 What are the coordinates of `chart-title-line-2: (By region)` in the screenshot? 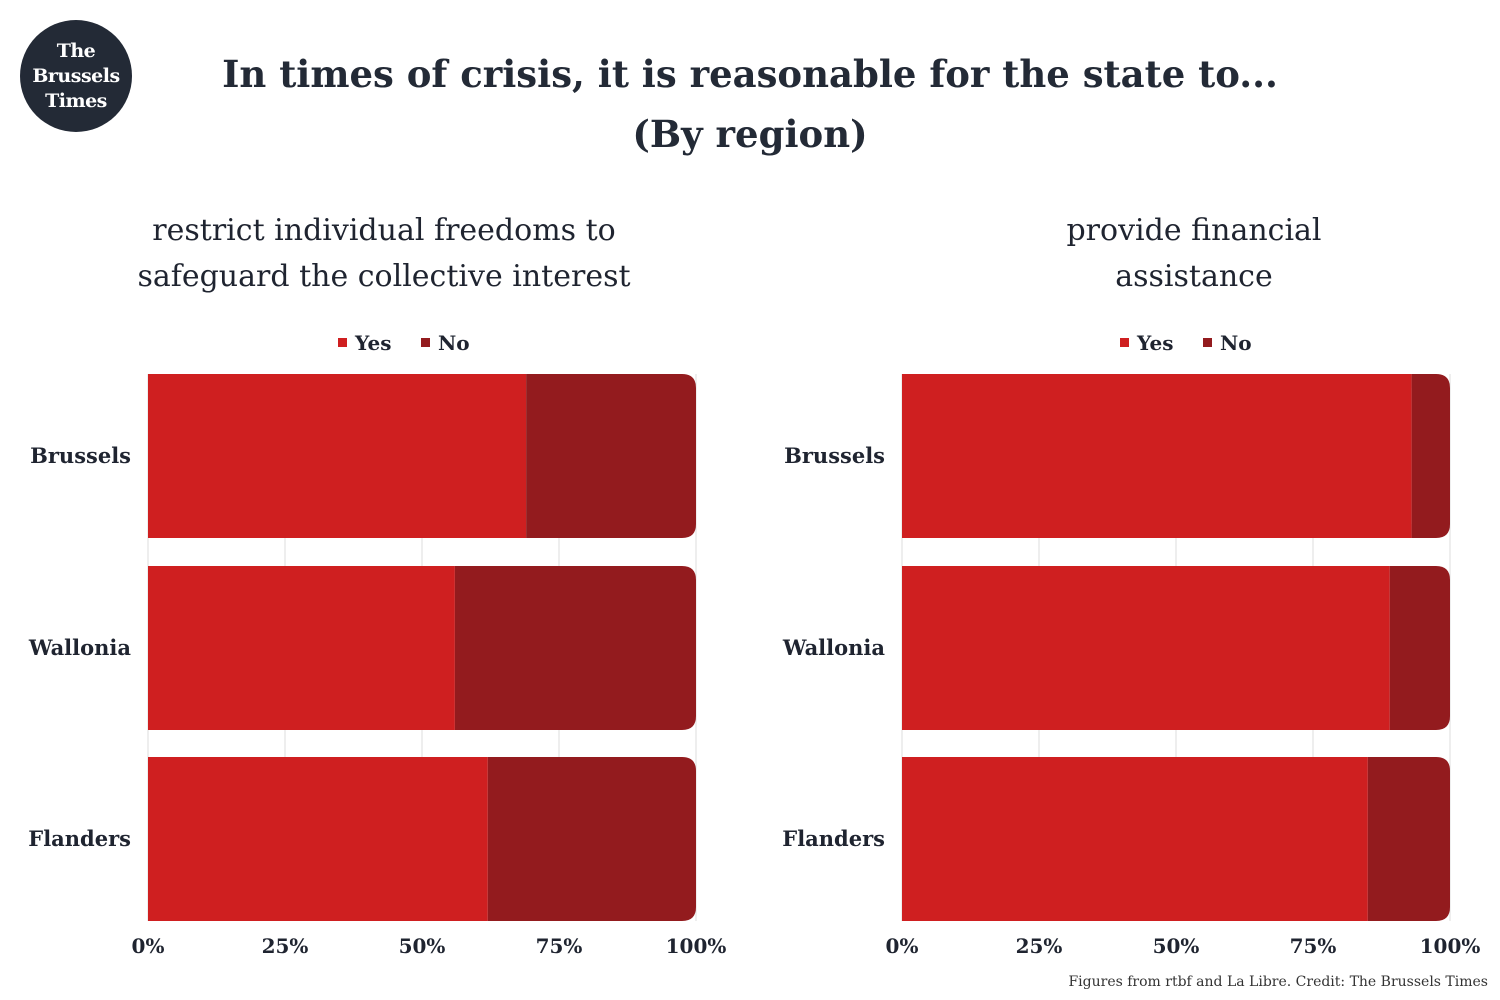 It's located at (750, 134).